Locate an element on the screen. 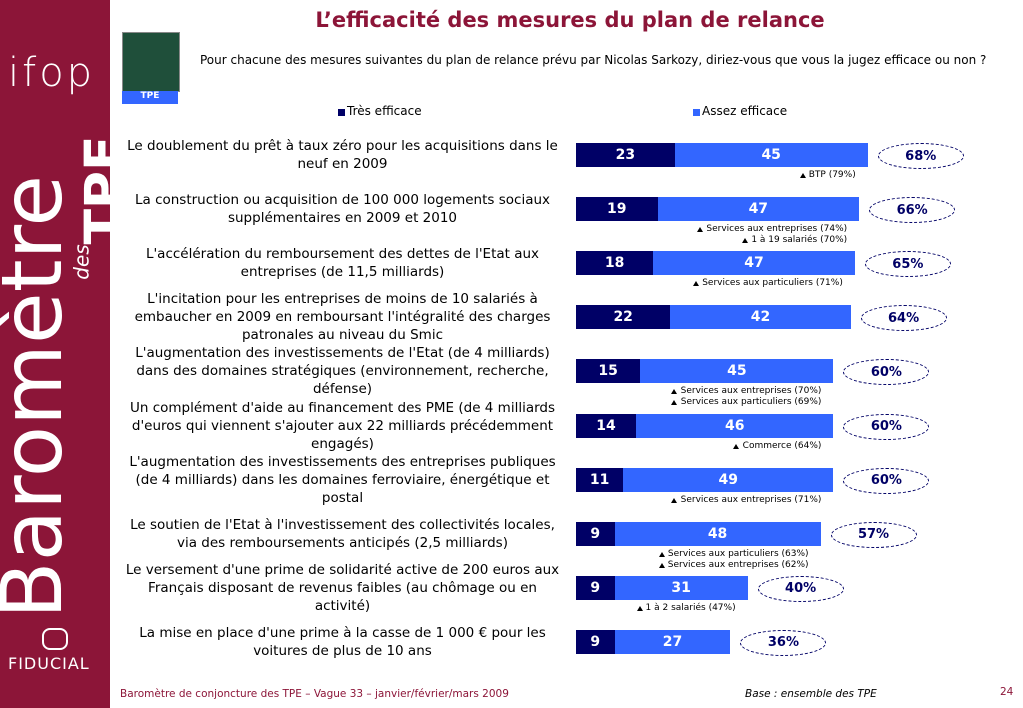 This screenshot has width=1023, height=708. partner: FIDUCIAL is located at coordinates (49, 663).